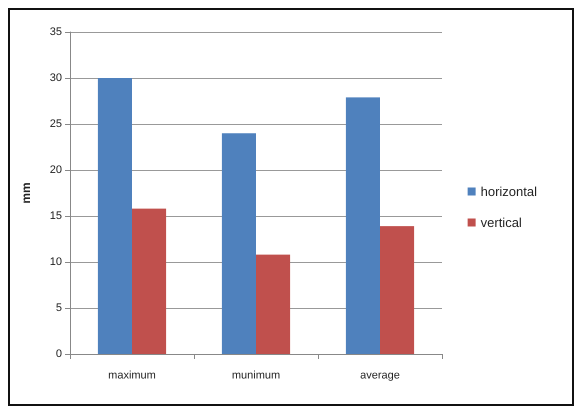 This screenshot has width=582, height=414. Describe the element at coordinates (59, 354) in the screenshot. I see `y-tick-label: 0` at that location.